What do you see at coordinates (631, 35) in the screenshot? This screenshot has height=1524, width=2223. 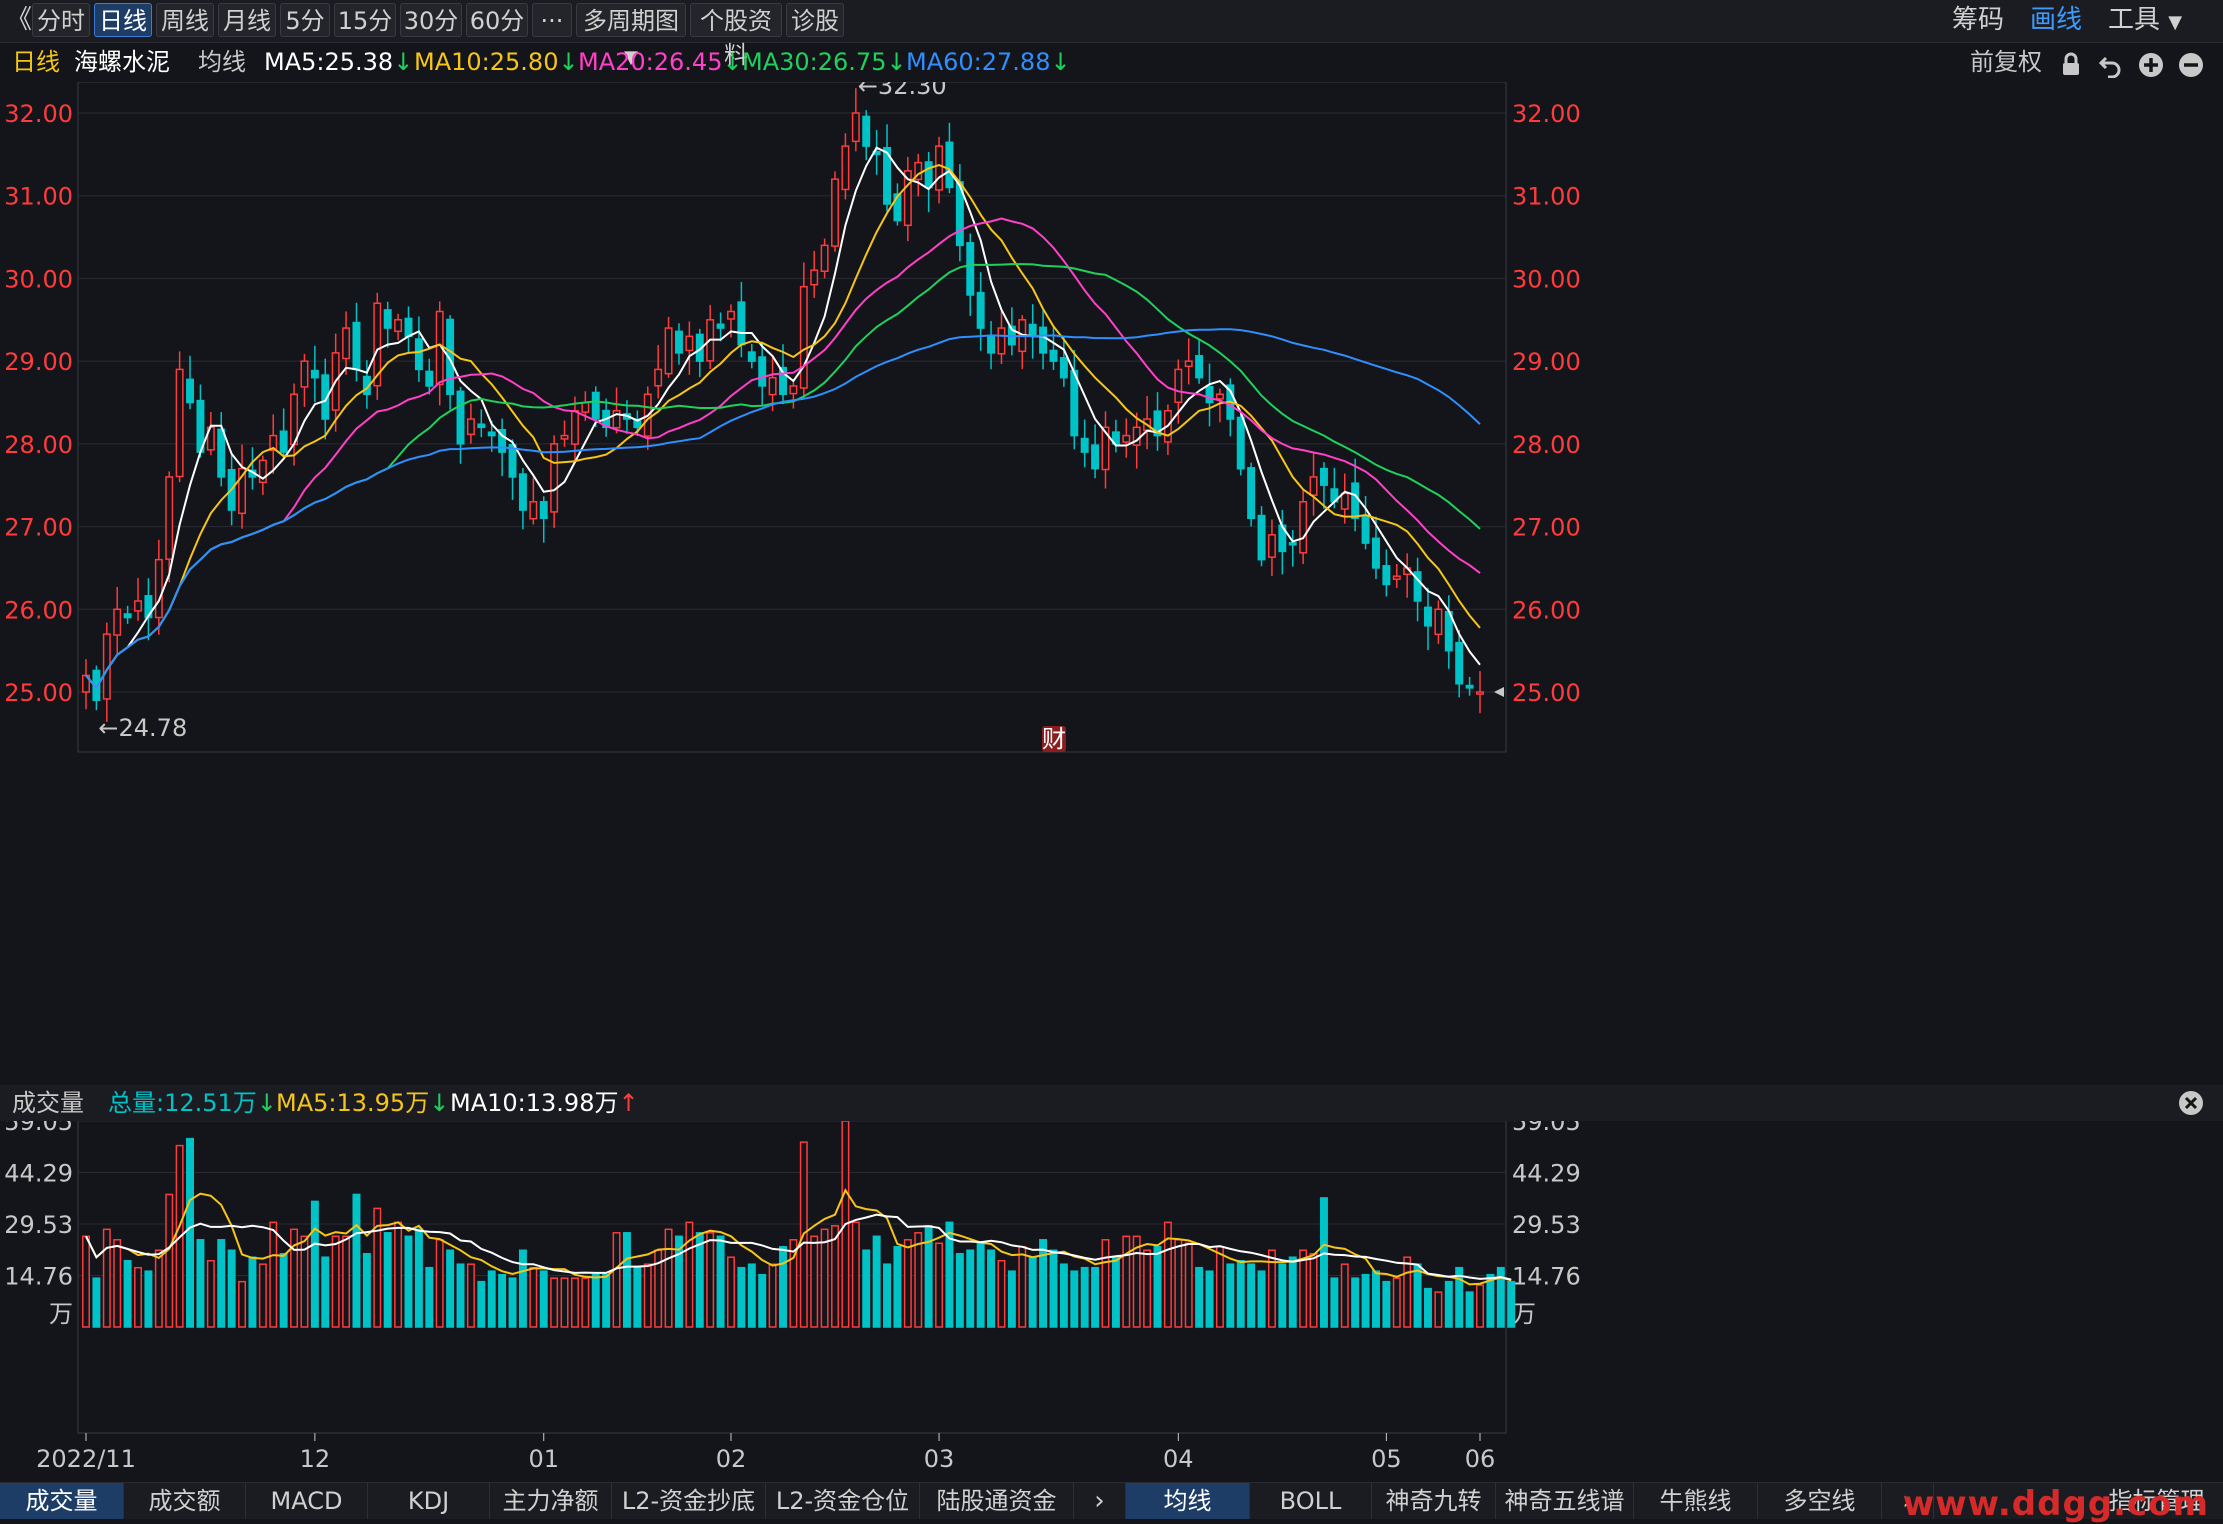 I see `multi-period-dropdown: 多周期图 ▼` at bounding box center [631, 35].